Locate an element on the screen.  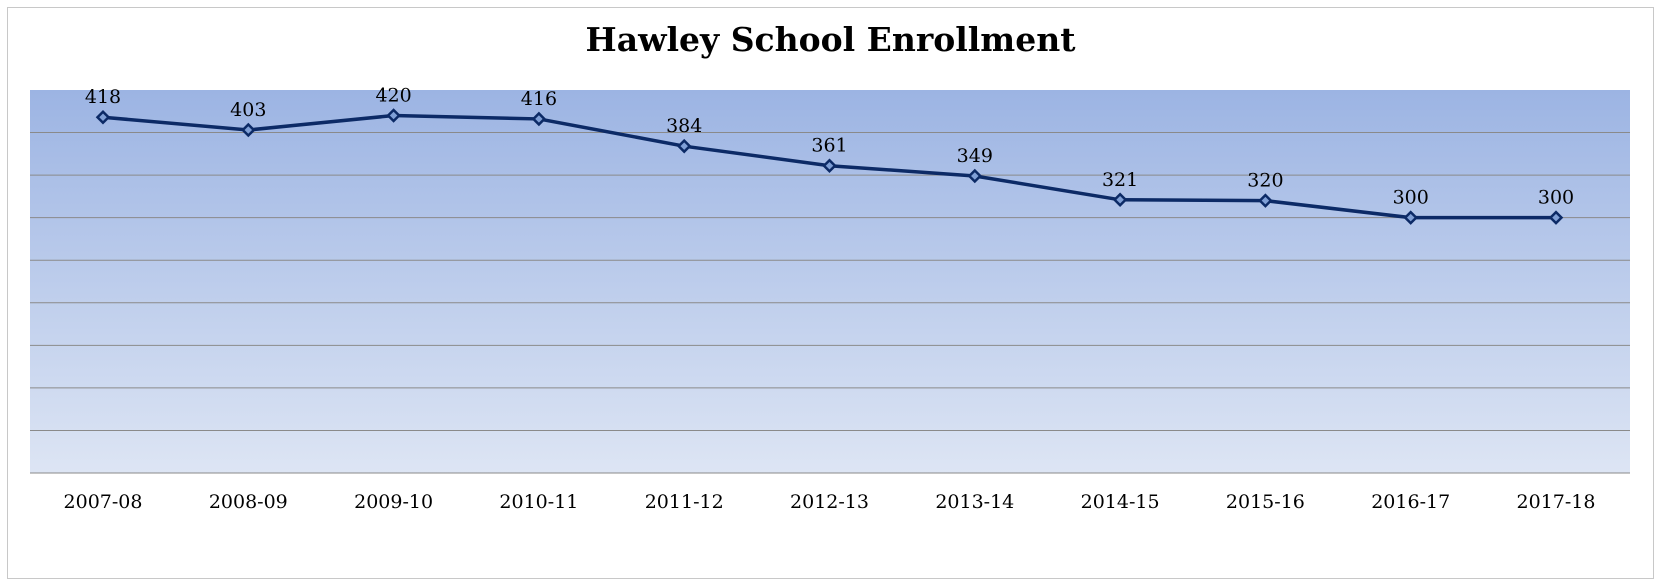
data-label: 416 is located at coordinates (539, 99).